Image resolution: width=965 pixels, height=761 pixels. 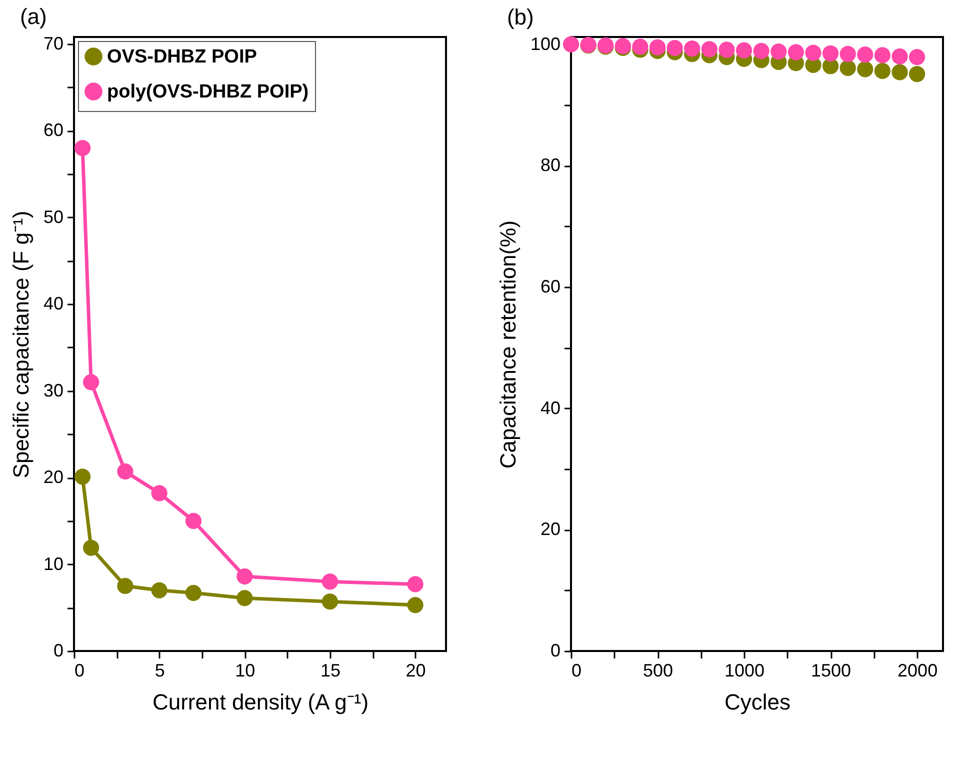 I want to click on x-tick-label: 1000, so click(x=744, y=670).